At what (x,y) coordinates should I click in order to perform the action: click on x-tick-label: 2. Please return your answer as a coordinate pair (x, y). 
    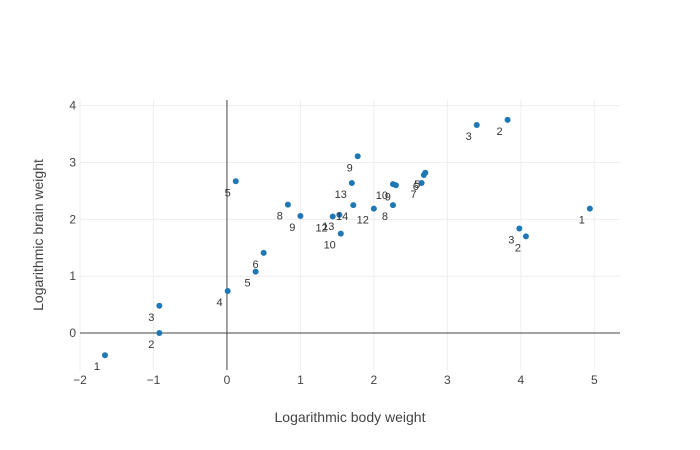
    Looking at the image, I should click on (374, 380).